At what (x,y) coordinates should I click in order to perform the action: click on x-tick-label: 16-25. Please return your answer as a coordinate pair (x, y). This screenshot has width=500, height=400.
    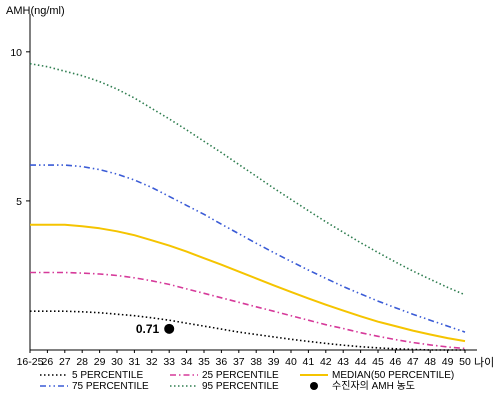
    Looking at the image, I should click on (30, 362).